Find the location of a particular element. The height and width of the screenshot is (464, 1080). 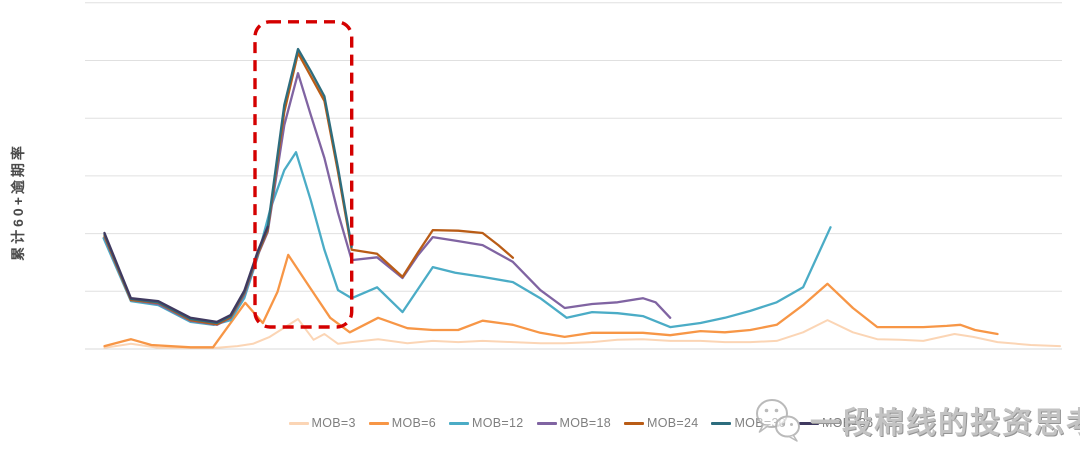

annotation-dashed-box is located at coordinates (303, 174).